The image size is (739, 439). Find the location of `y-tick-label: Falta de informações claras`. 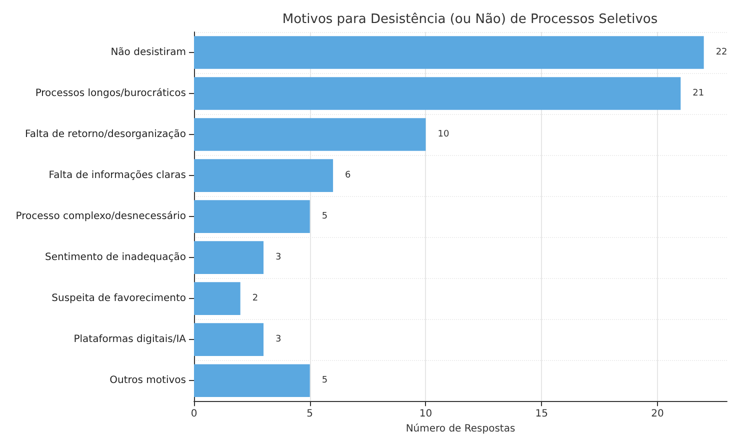

y-tick-label: Falta de informações claras is located at coordinates (117, 176).